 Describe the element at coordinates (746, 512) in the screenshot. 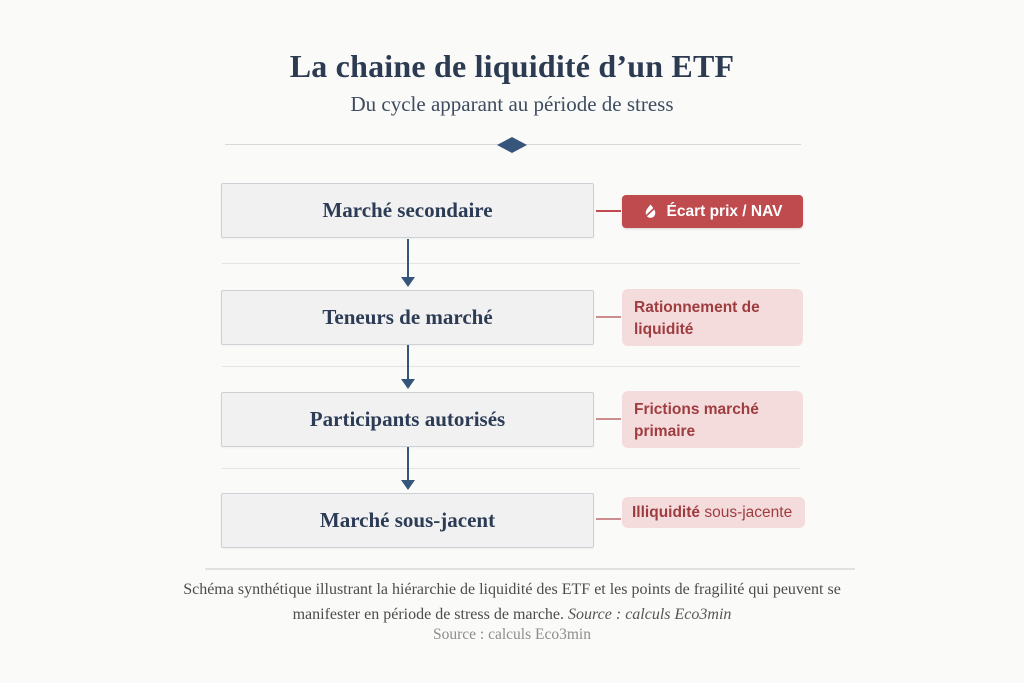

I see `annotation-label-rest: sous-jacente` at that location.